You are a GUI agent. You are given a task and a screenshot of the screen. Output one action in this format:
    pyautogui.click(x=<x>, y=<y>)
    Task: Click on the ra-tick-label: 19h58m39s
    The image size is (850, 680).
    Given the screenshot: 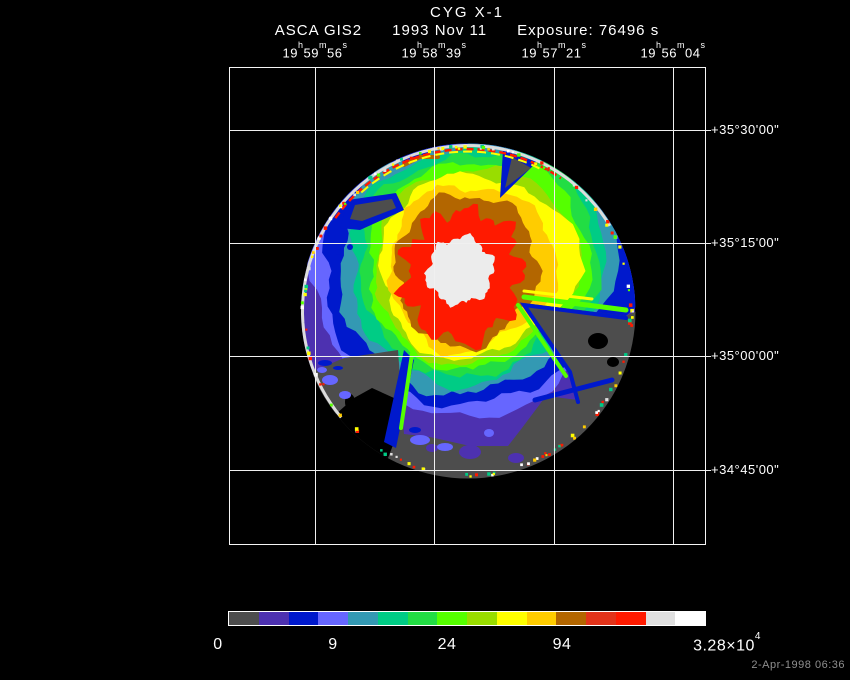 What is the action you would take?
    pyautogui.click(x=434, y=50)
    